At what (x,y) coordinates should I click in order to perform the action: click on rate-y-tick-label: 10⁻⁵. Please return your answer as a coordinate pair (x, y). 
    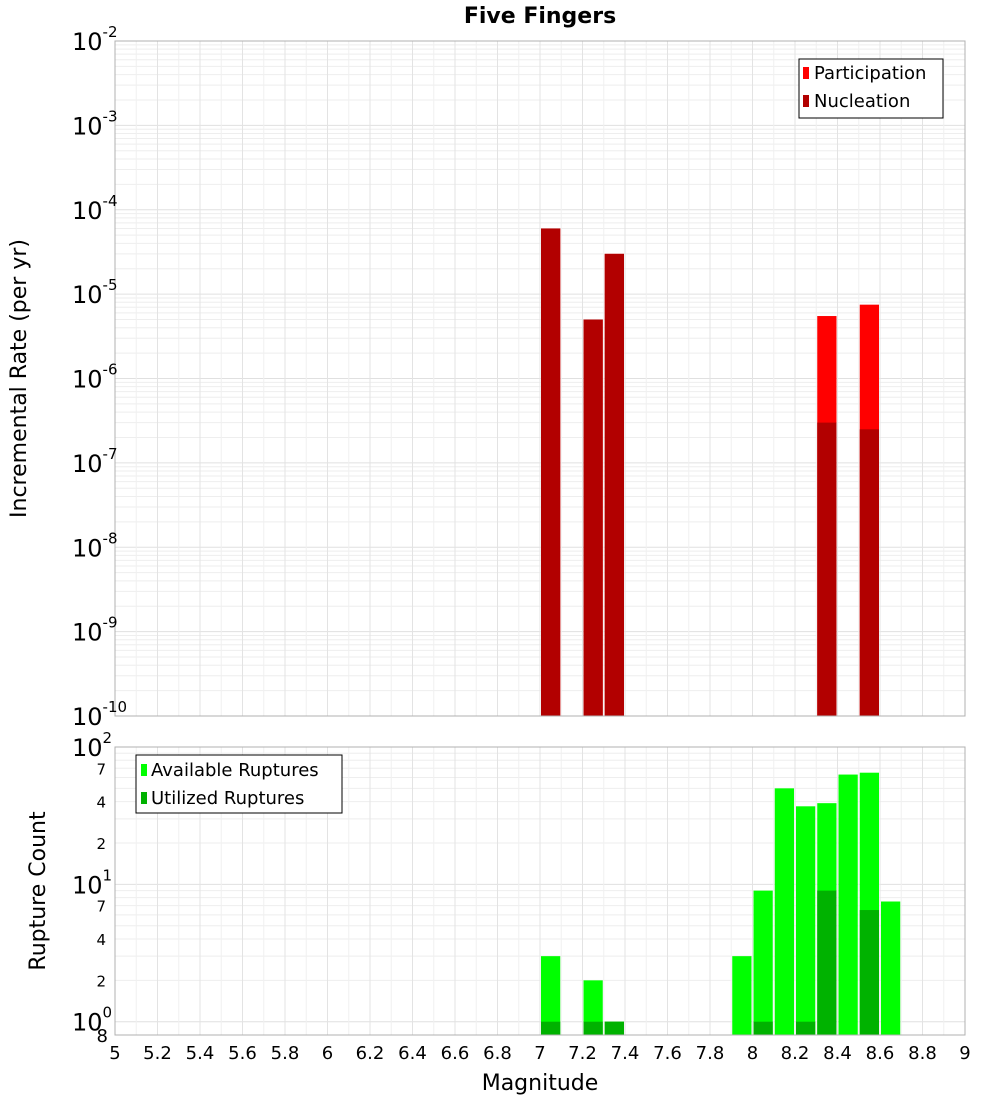
    Looking at the image, I should click on (95, 292).